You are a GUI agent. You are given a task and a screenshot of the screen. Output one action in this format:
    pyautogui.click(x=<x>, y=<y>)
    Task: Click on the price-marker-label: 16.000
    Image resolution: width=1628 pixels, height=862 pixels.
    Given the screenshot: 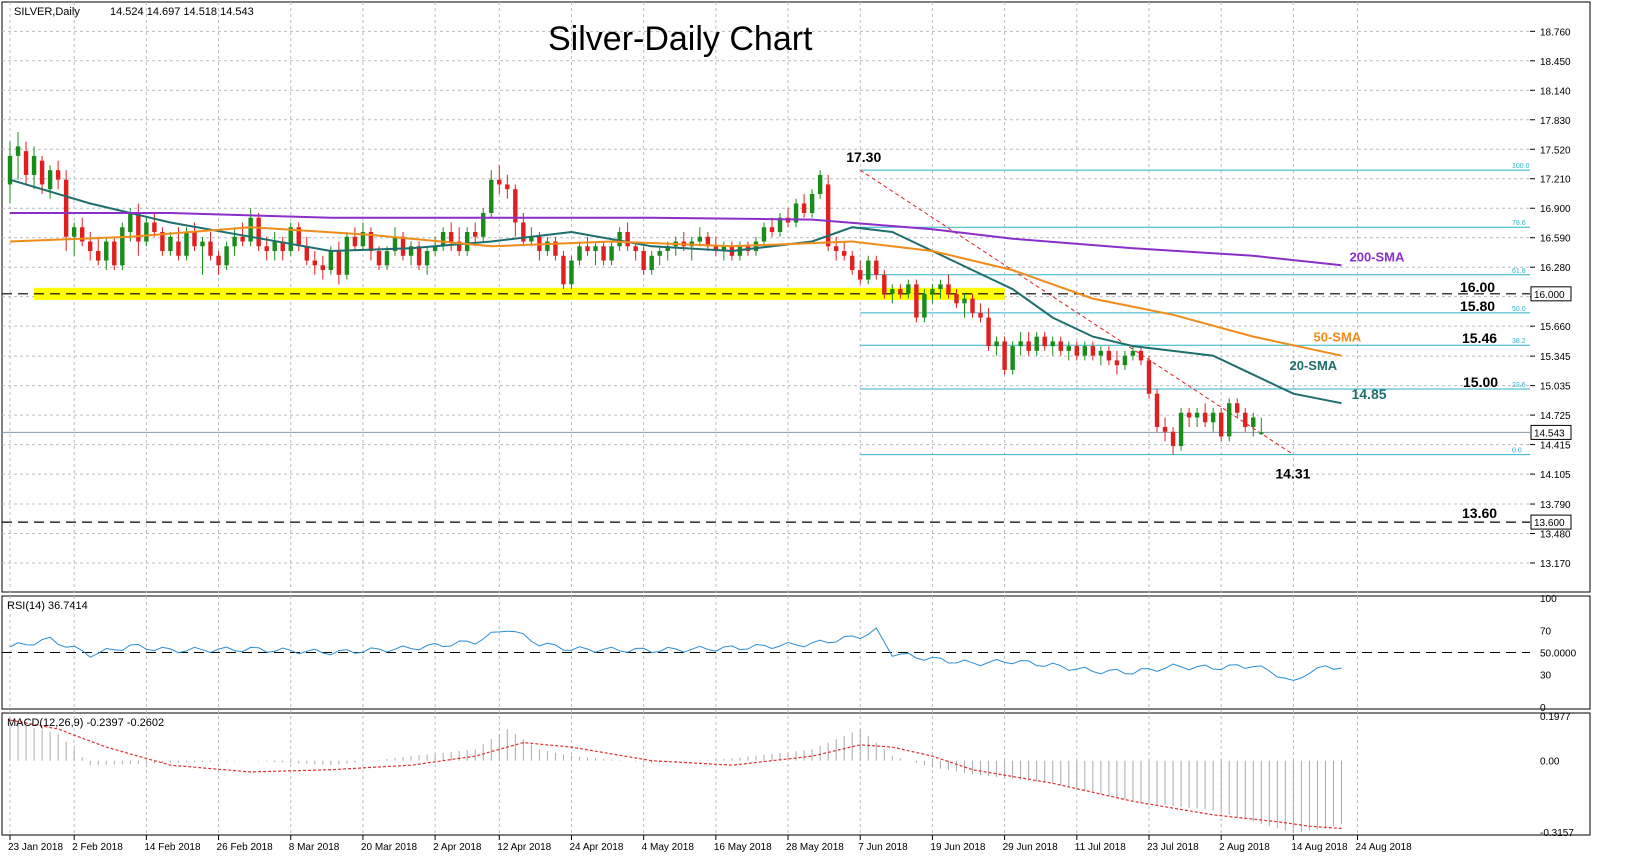 What is the action you would take?
    pyautogui.click(x=1549, y=295)
    